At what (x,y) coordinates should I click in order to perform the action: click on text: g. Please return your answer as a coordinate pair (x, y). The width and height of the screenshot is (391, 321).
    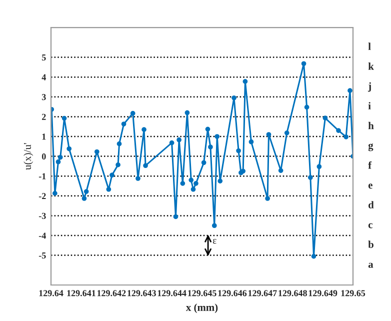
    Looking at the image, I should click on (371, 147).